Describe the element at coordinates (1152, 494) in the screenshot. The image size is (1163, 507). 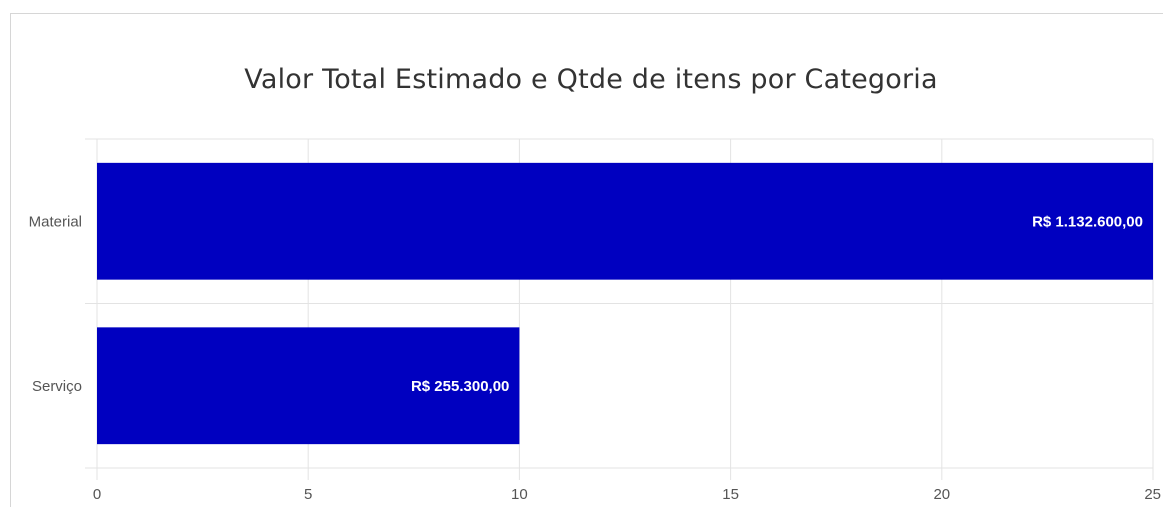
I see `x-tick-label-5: 25` at that location.